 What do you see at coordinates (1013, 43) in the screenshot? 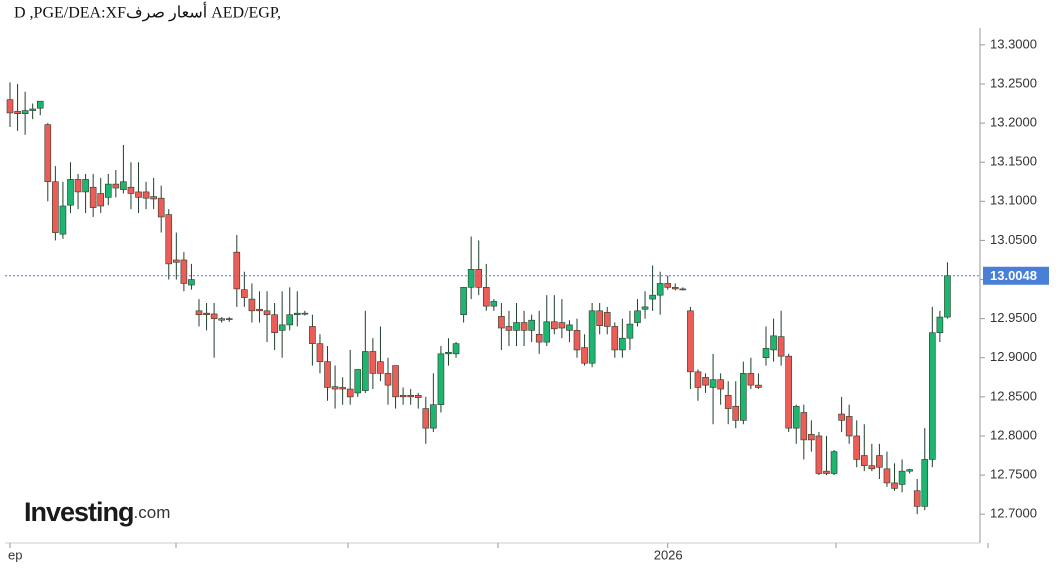
I see `y-tick-label: 13.3000` at bounding box center [1013, 43].